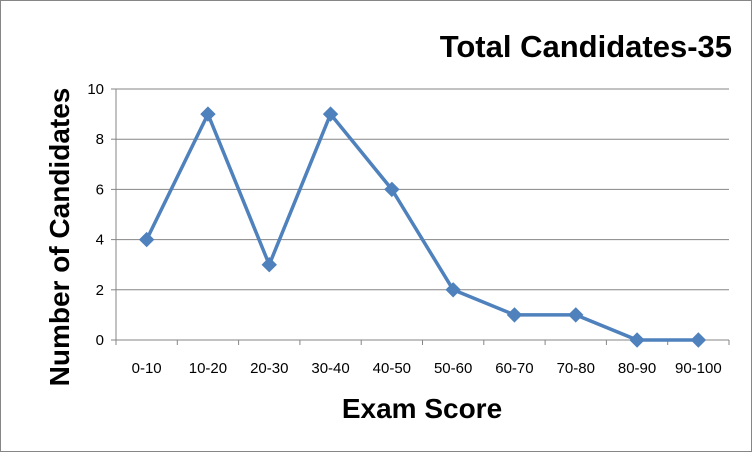  I want to click on x-tick-label: 80-90, so click(637, 368).